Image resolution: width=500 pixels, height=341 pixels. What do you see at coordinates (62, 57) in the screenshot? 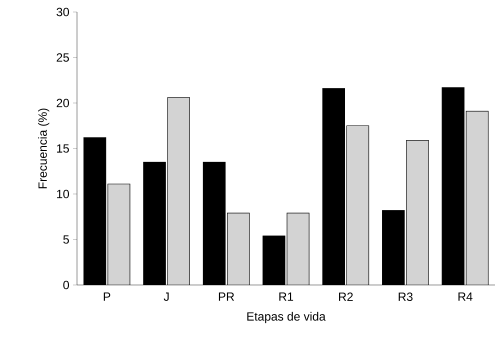
I see `y-tick-label: 25` at bounding box center [62, 57].